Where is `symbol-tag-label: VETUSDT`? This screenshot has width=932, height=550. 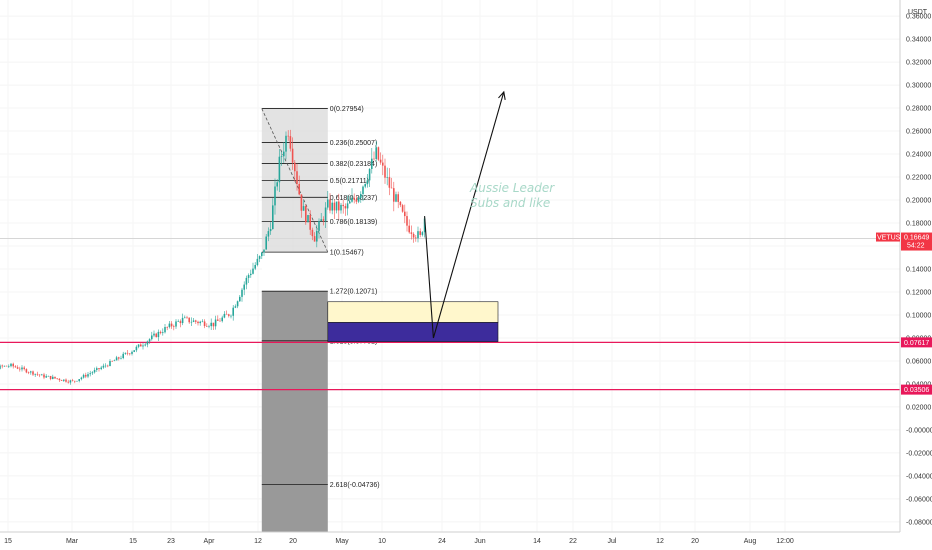
symbol-tag-label: VETUSDT is located at coordinates (893, 238).